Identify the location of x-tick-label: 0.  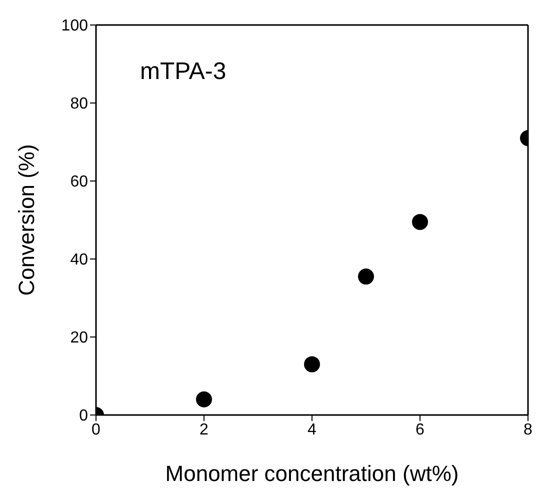
(96, 429).